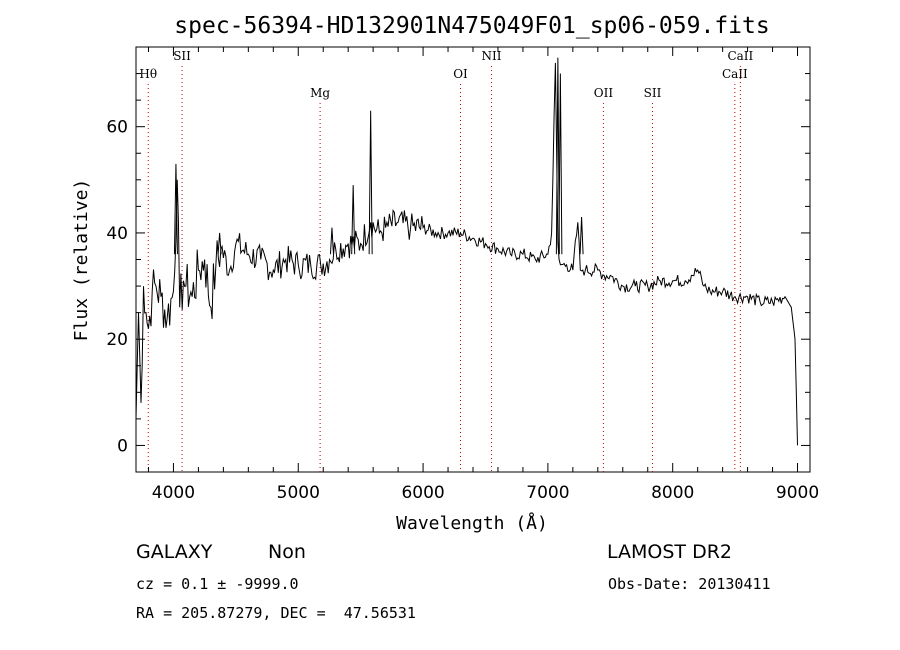  What do you see at coordinates (117, 128) in the screenshot?
I see `y-tick-label: 60` at bounding box center [117, 128].